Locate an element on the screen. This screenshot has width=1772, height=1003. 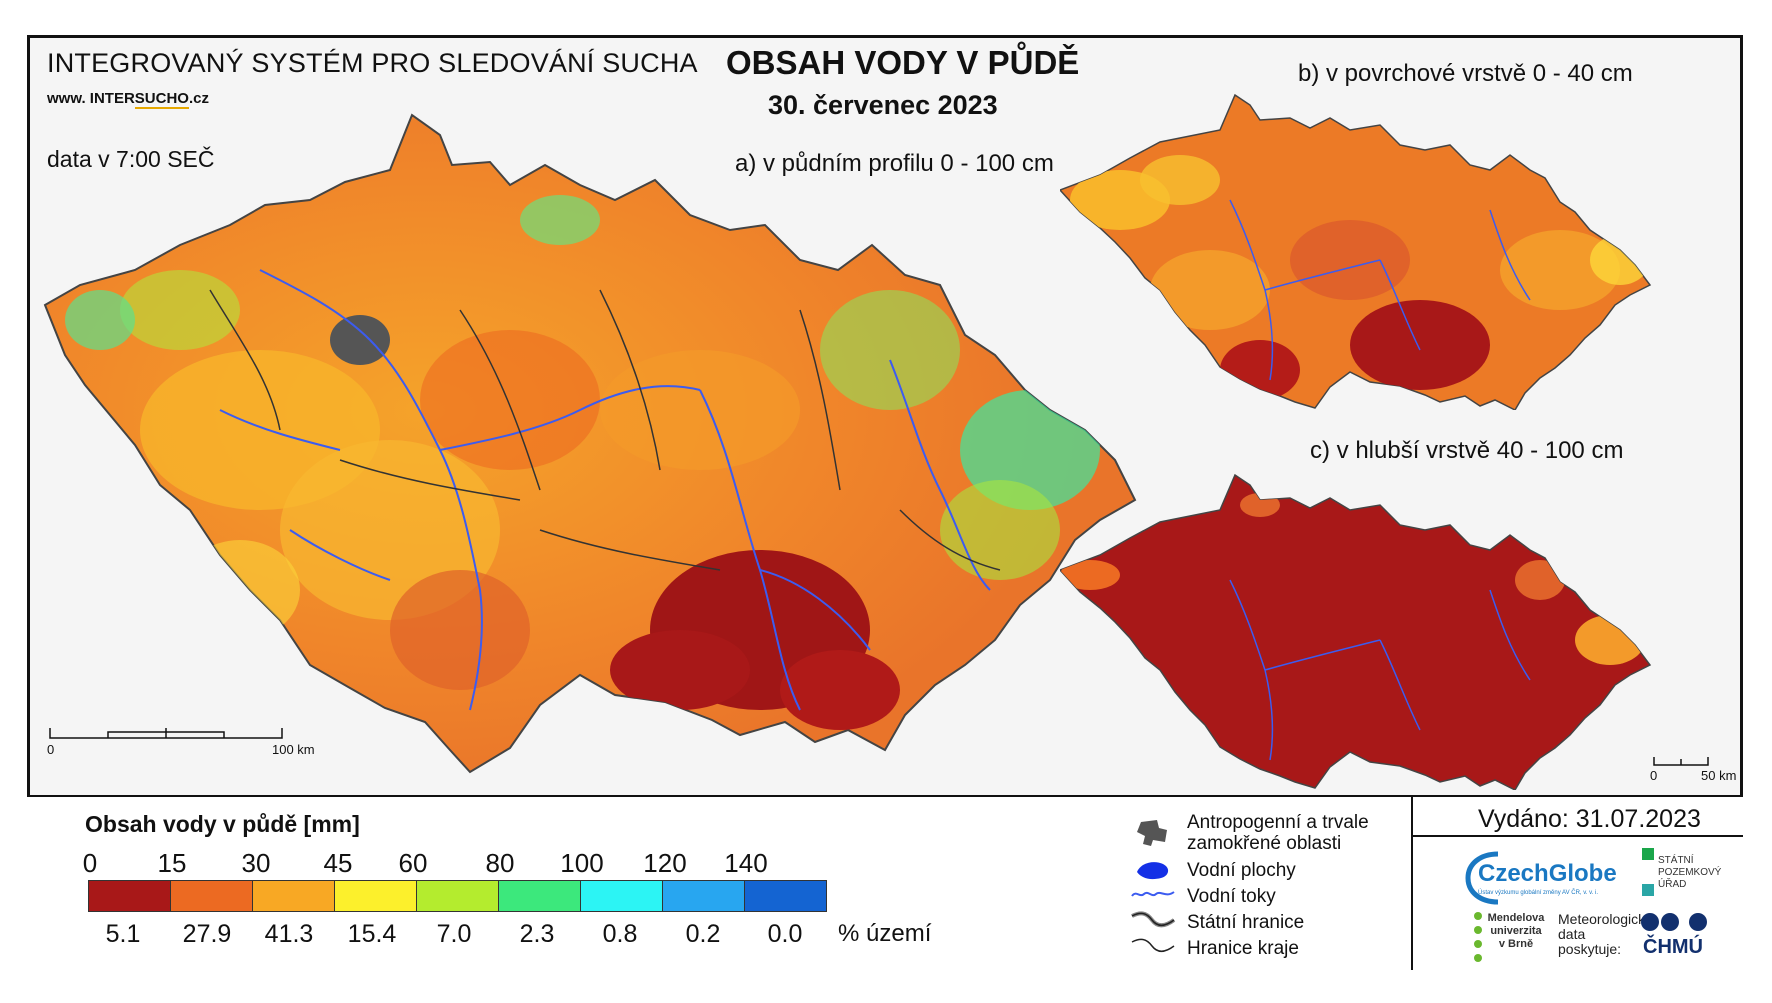
issued-date: Vydáno: 31.07.2023 is located at coordinates (1589, 819).